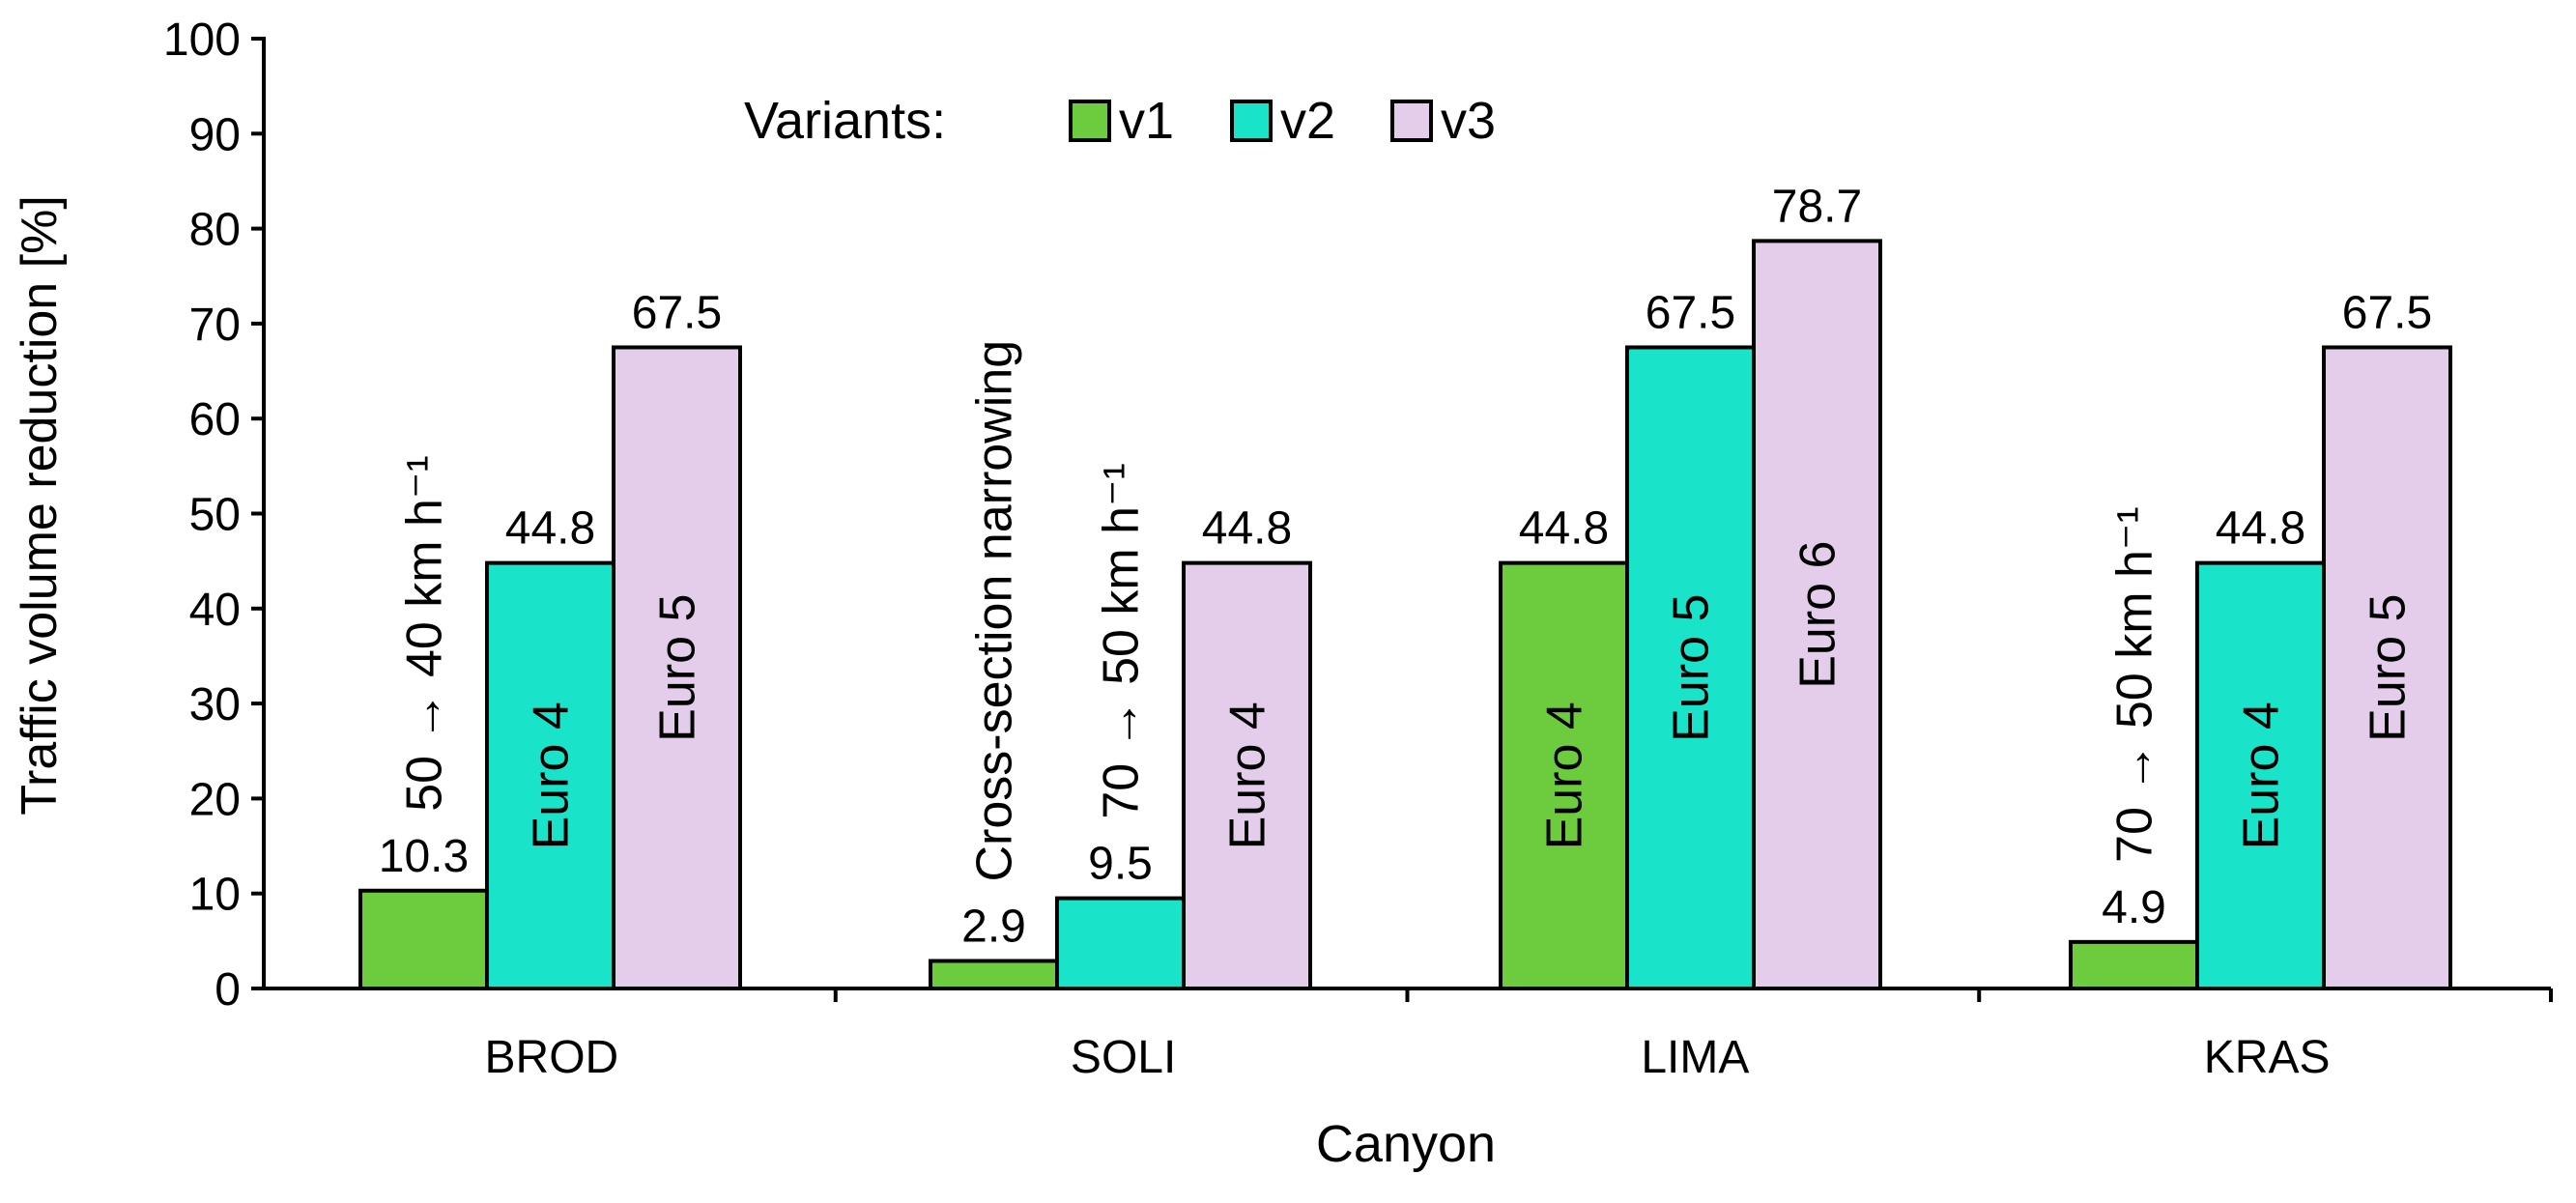  What do you see at coordinates (1412, 121) in the screenshot?
I see `legend-swatch-v3` at bounding box center [1412, 121].